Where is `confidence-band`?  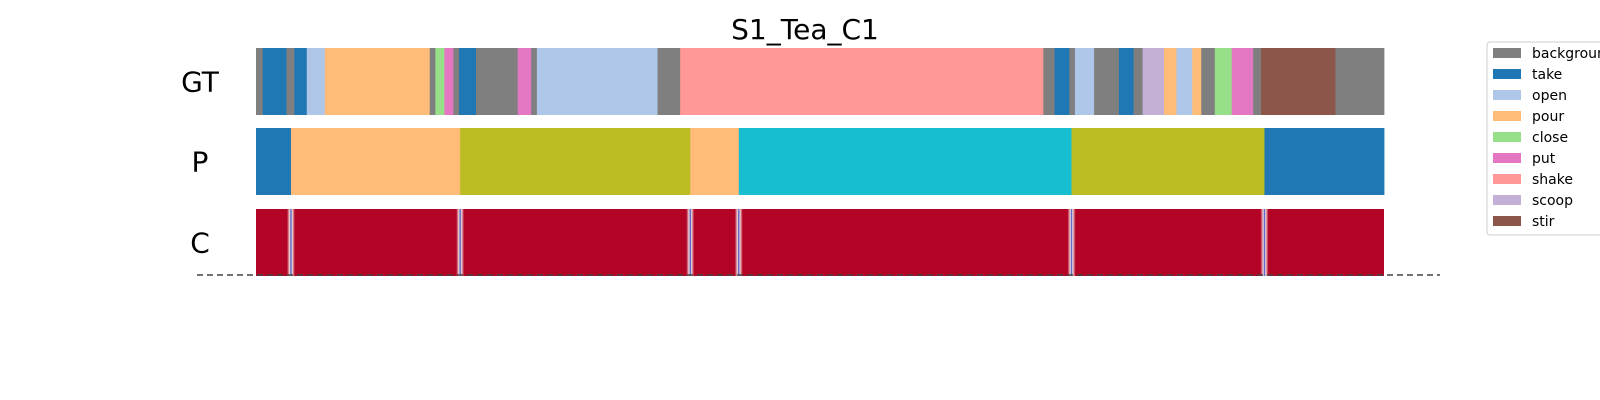
confidence-band is located at coordinates (820, 242).